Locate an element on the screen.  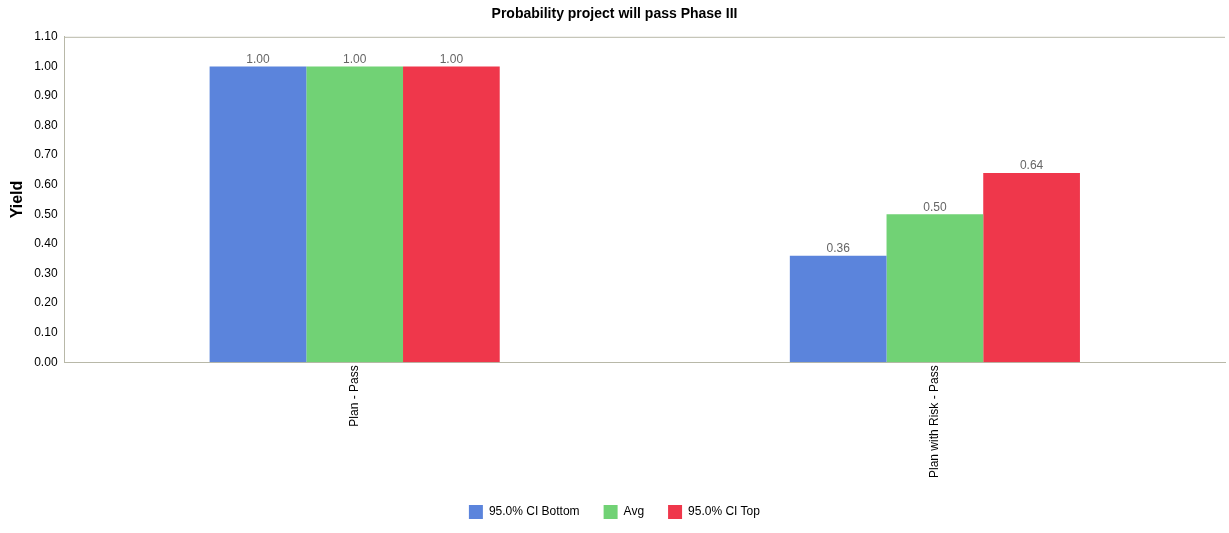
y-tick-label: 0.60 is located at coordinates (46, 184).